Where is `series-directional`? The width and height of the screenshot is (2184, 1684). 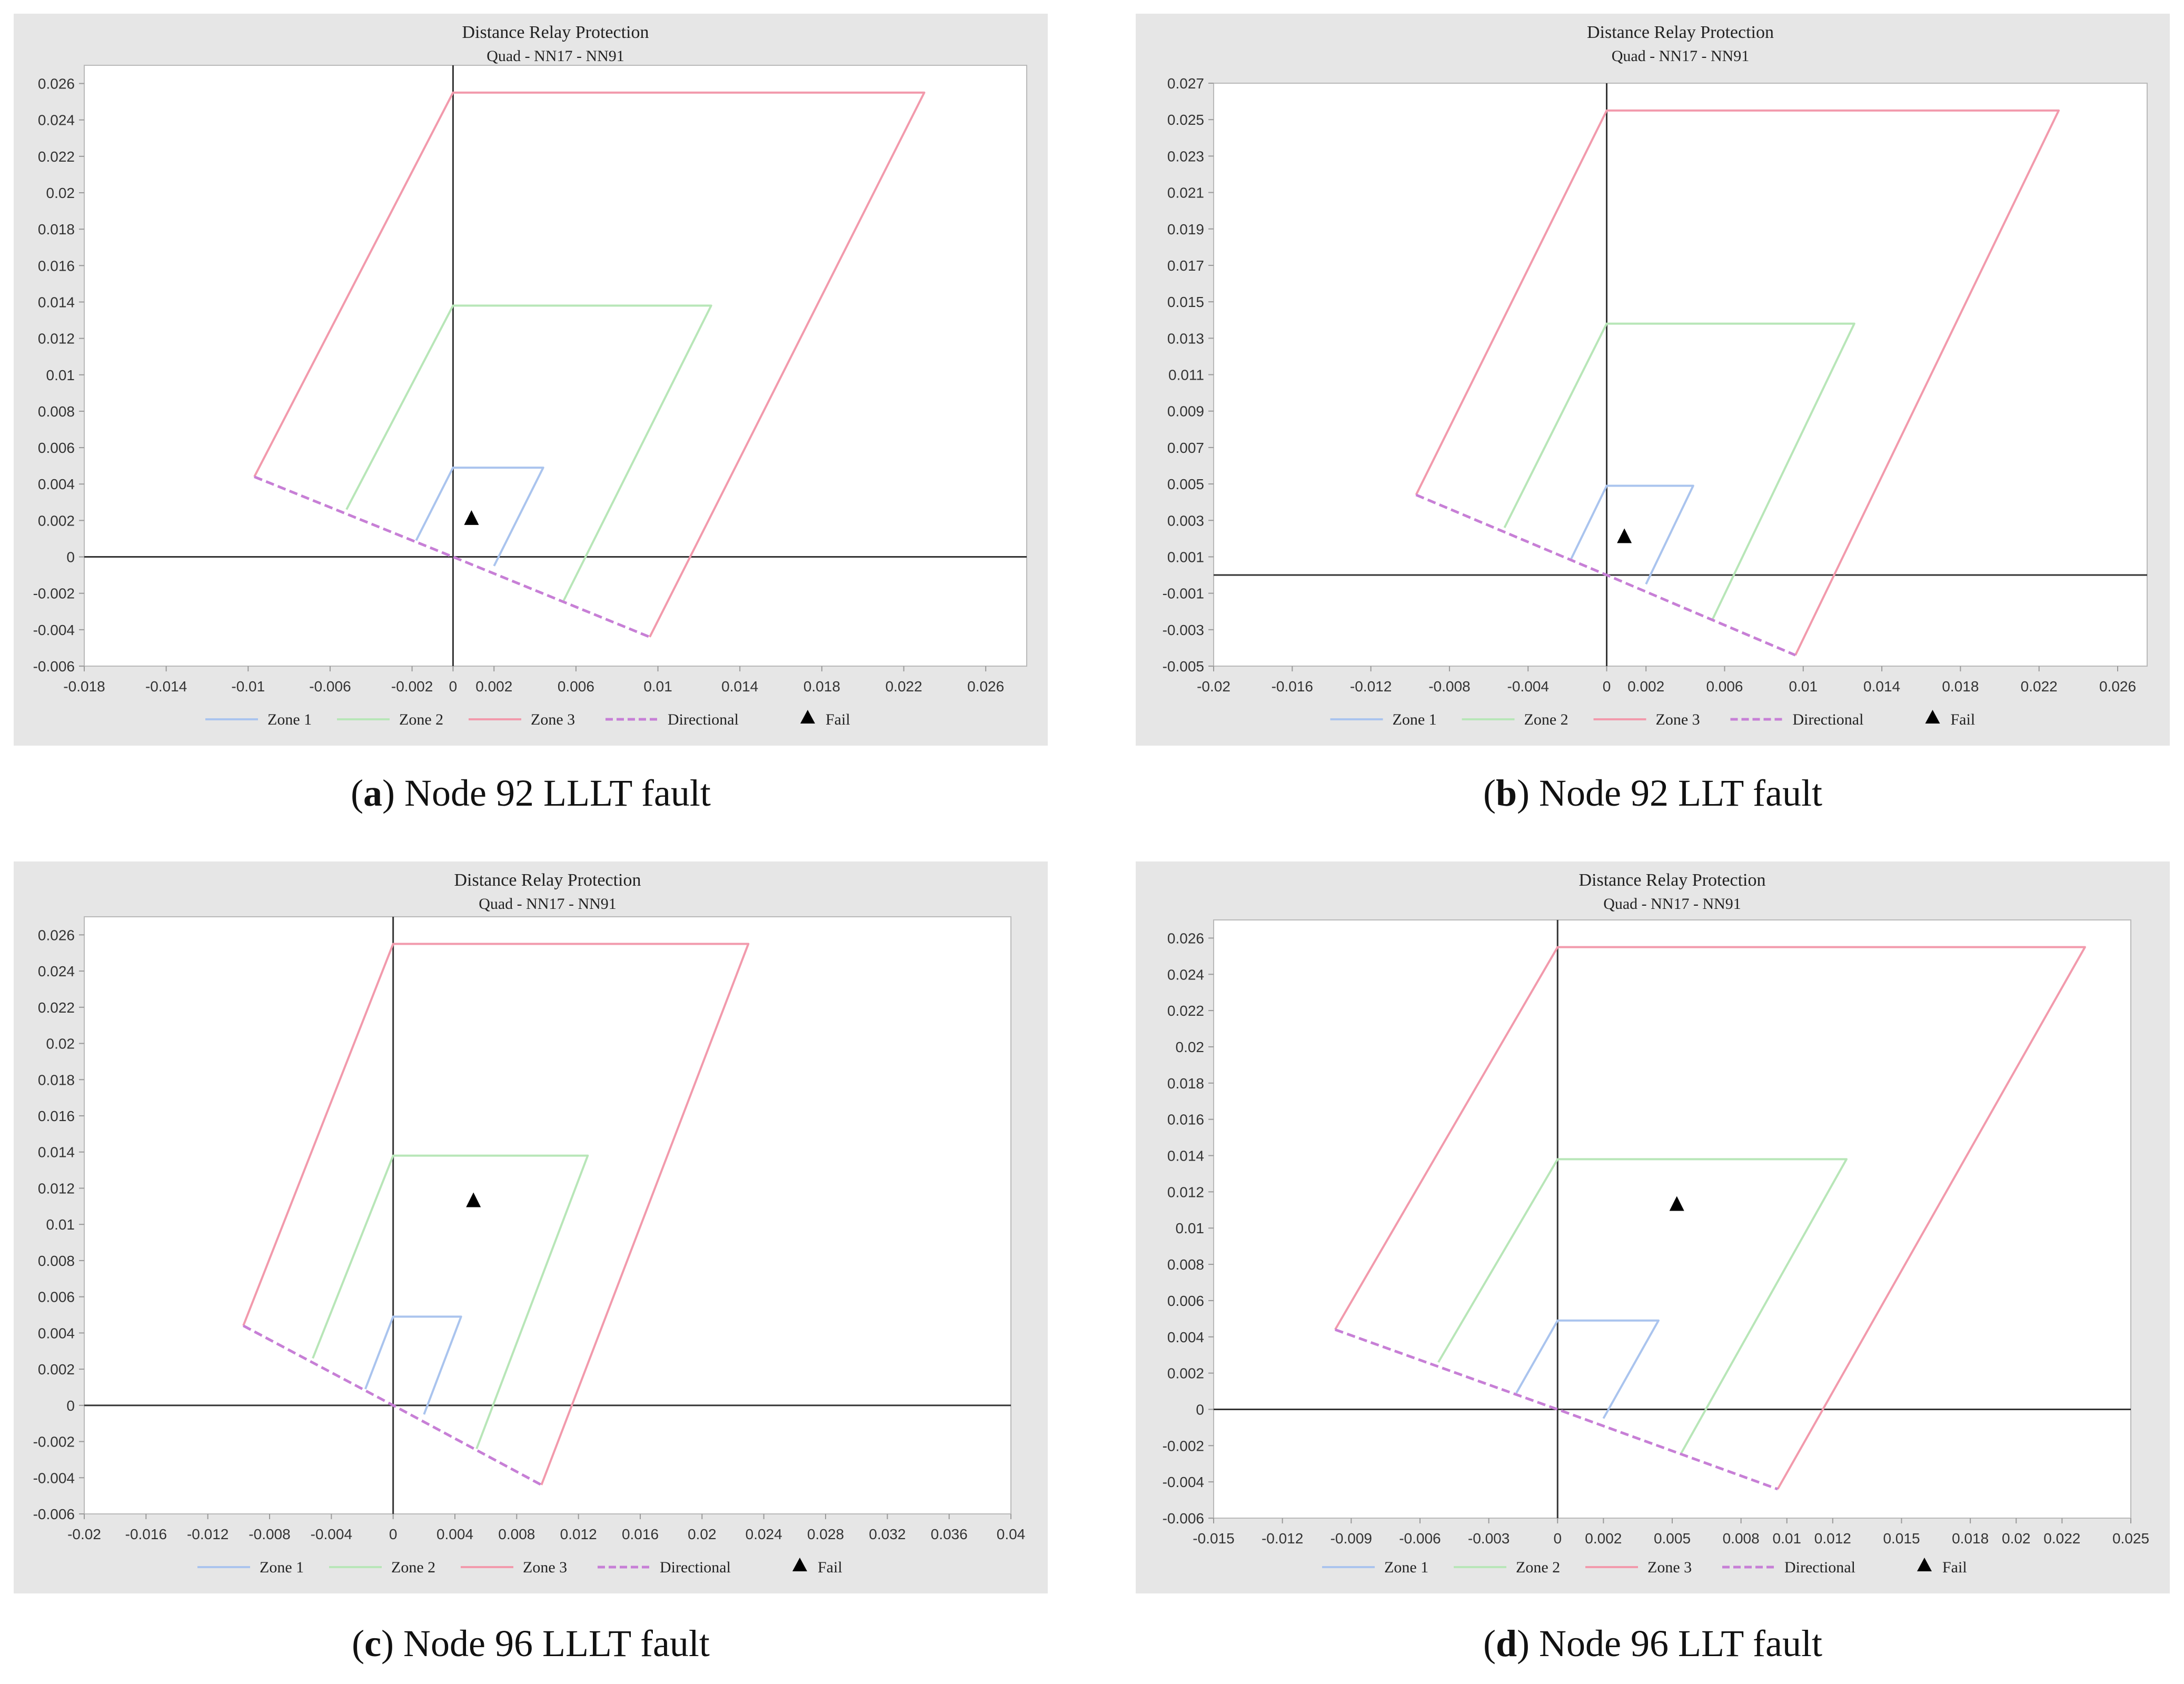 series-directional is located at coordinates (1556, 1409).